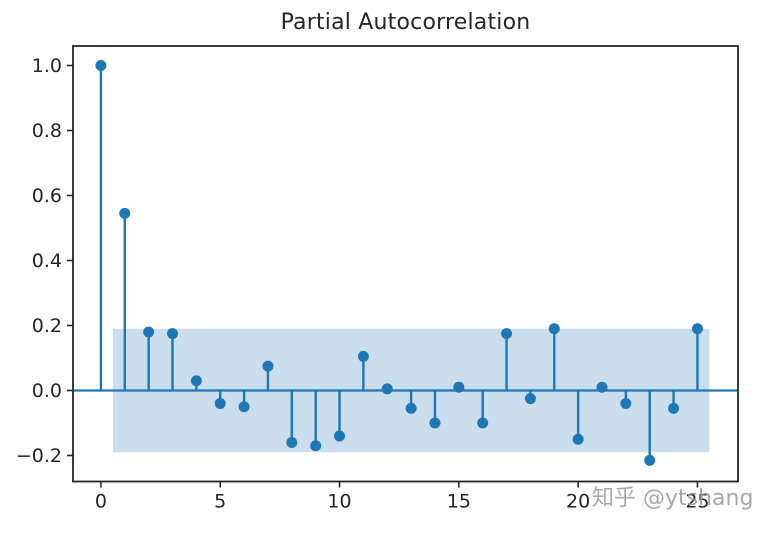 This screenshot has width=774, height=536. I want to click on y-tick-label-−0.2: −0.2, so click(39, 456).